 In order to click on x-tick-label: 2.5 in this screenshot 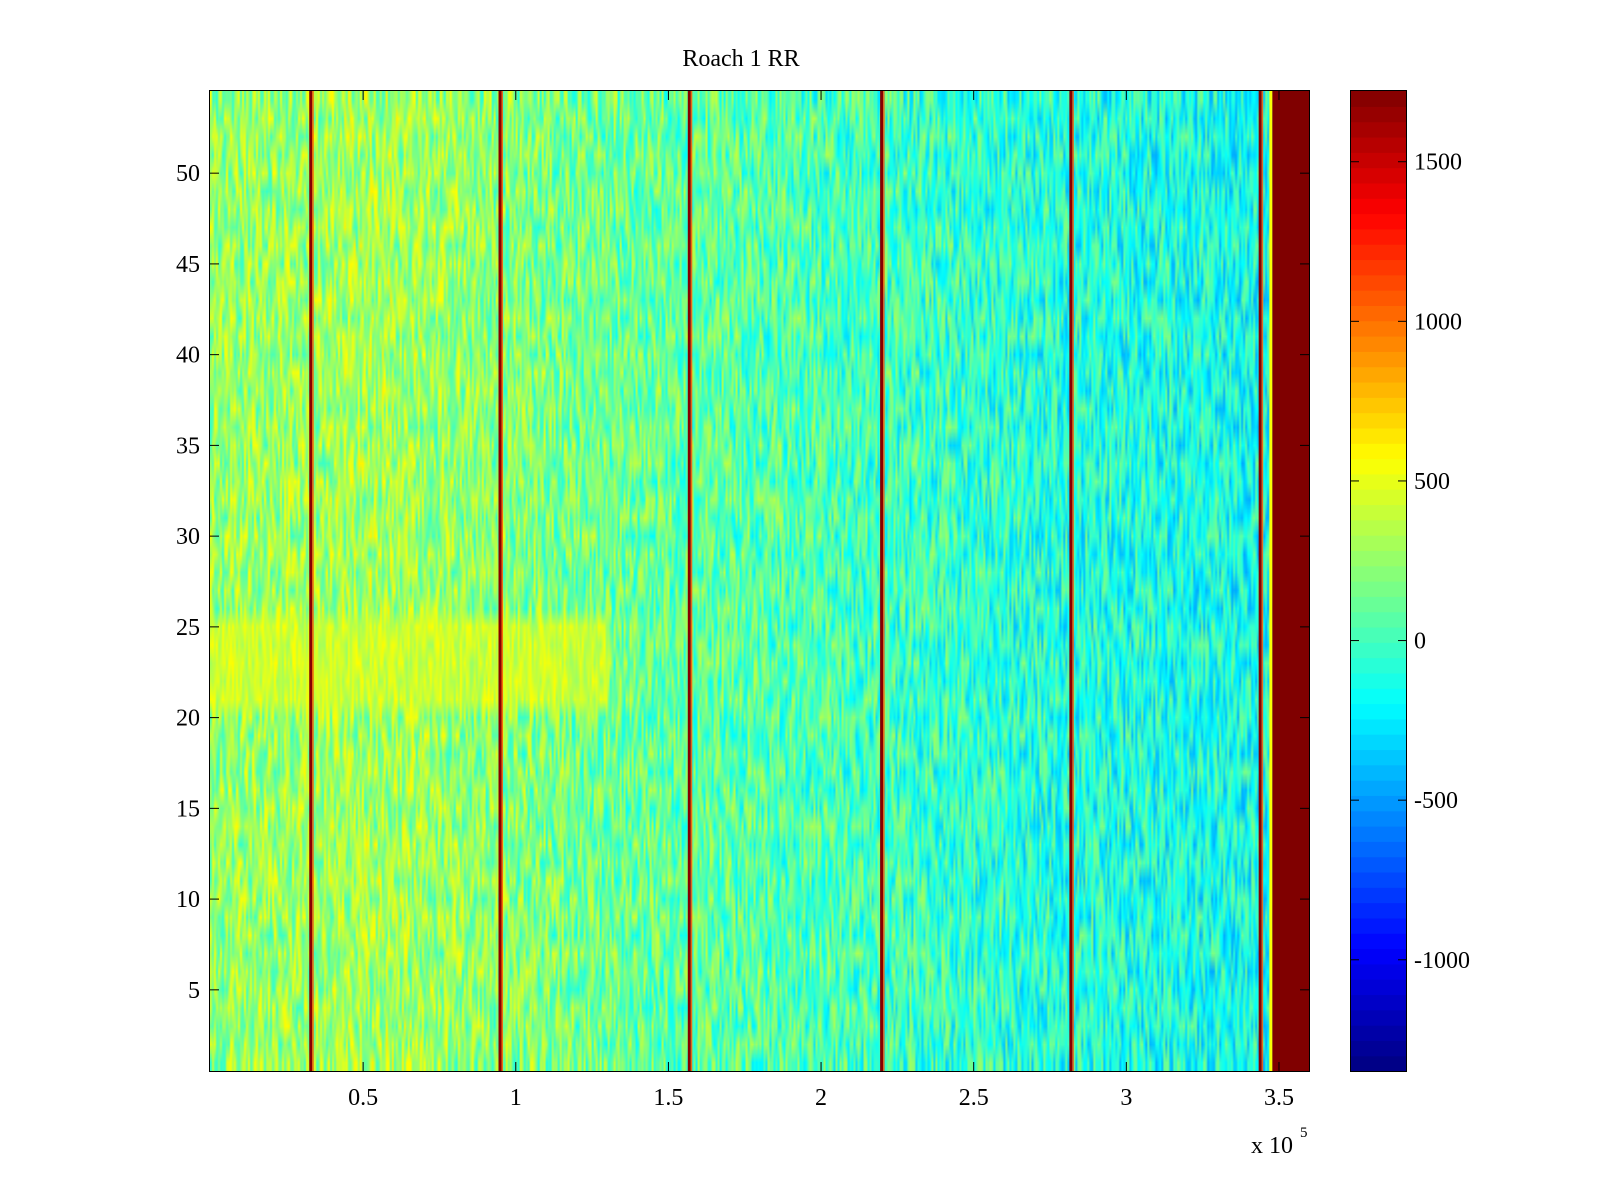, I will do `click(974, 1098)`.